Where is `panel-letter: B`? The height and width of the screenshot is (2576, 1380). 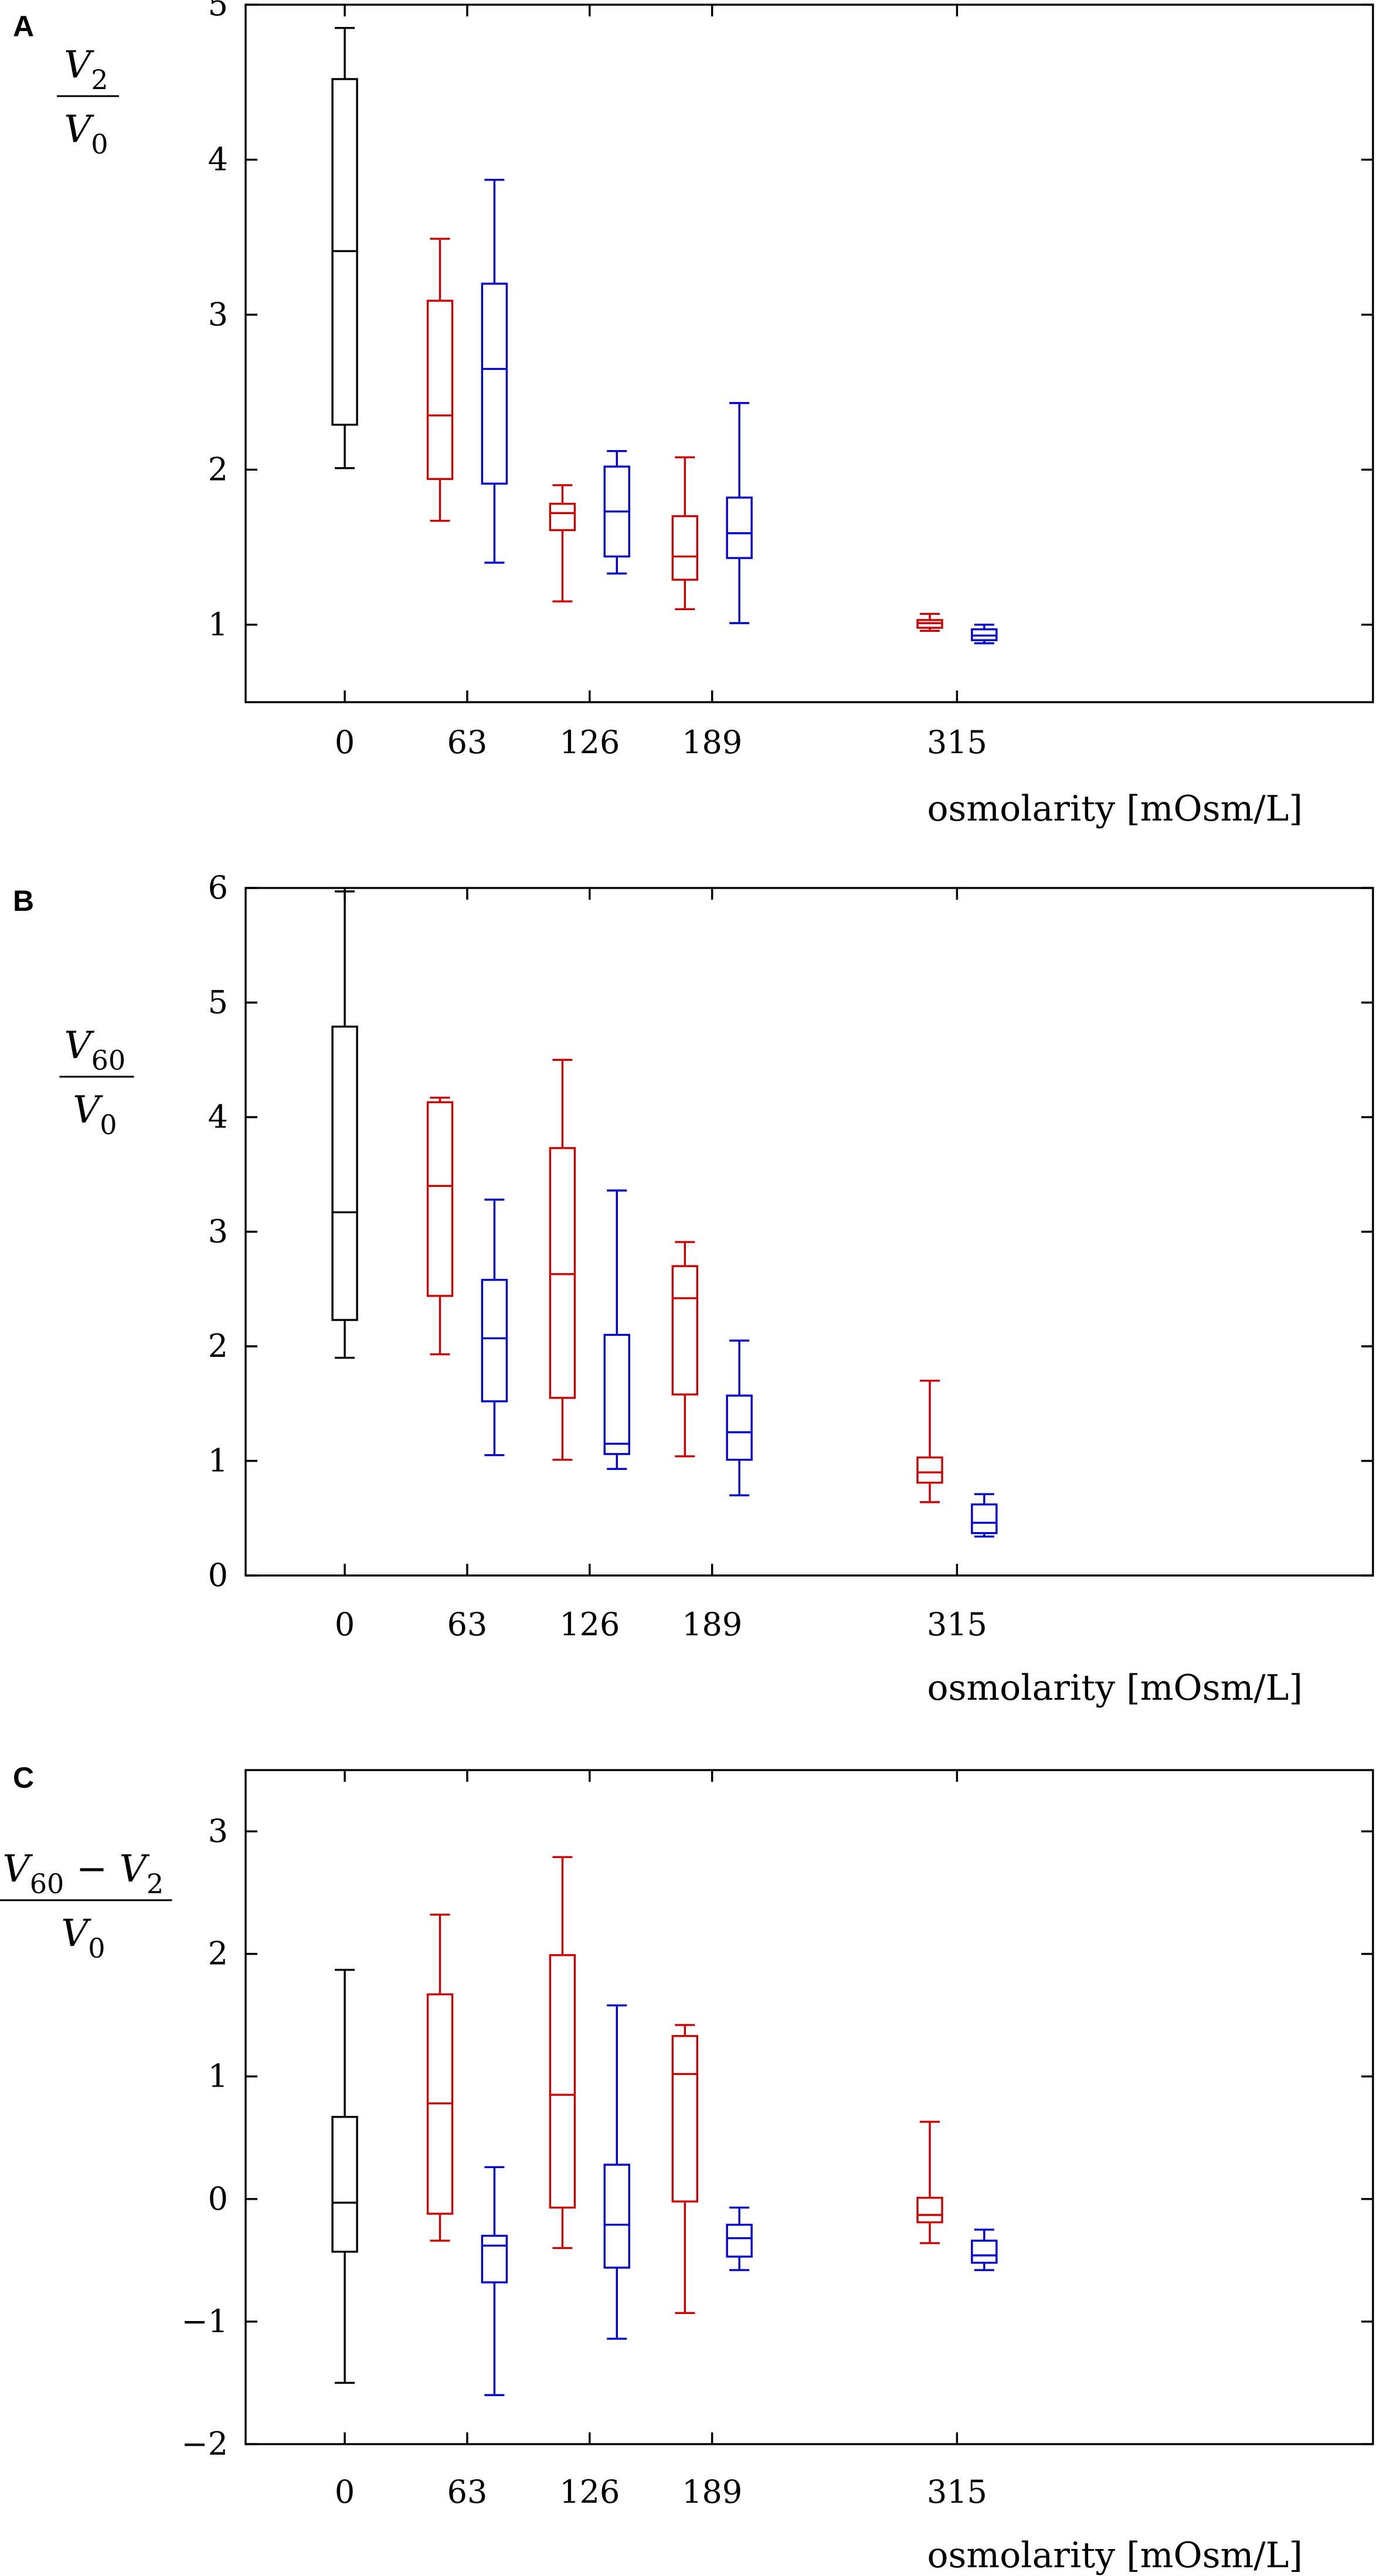 panel-letter: B is located at coordinates (23, 900).